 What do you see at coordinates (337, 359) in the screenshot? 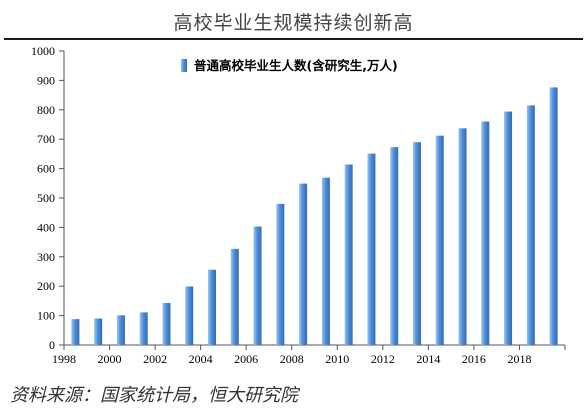
I see `x-tick-label: 2010` at bounding box center [337, 359].